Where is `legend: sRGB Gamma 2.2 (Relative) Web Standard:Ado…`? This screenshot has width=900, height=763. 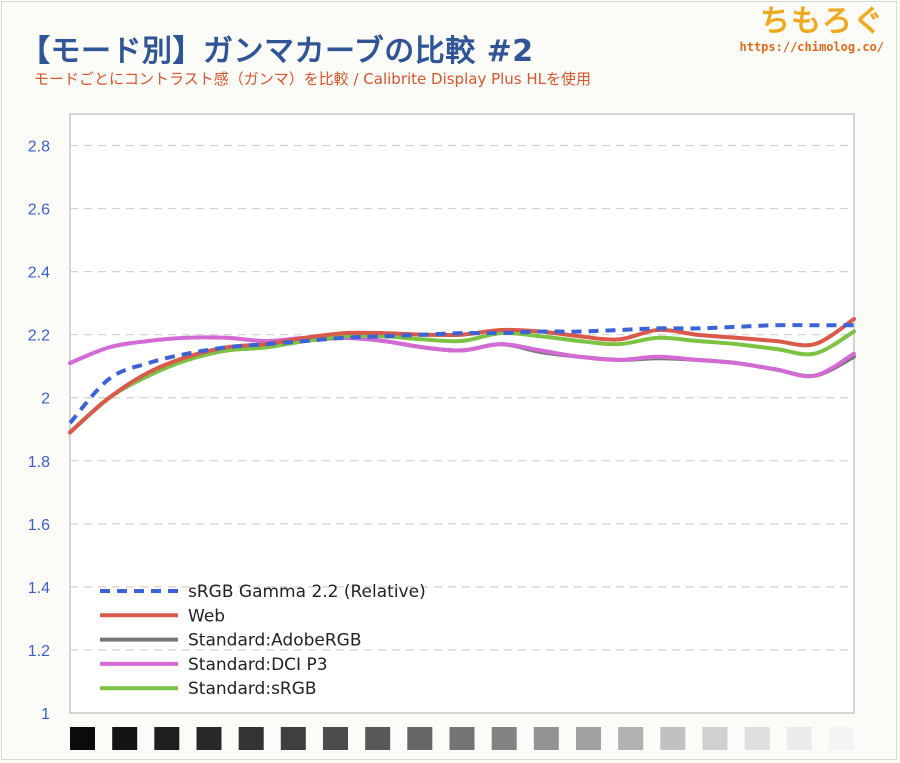
legend: sRGB Gamma 2.2 (Relative) Web Standard:Ado… is located at coordinates (263, 640).